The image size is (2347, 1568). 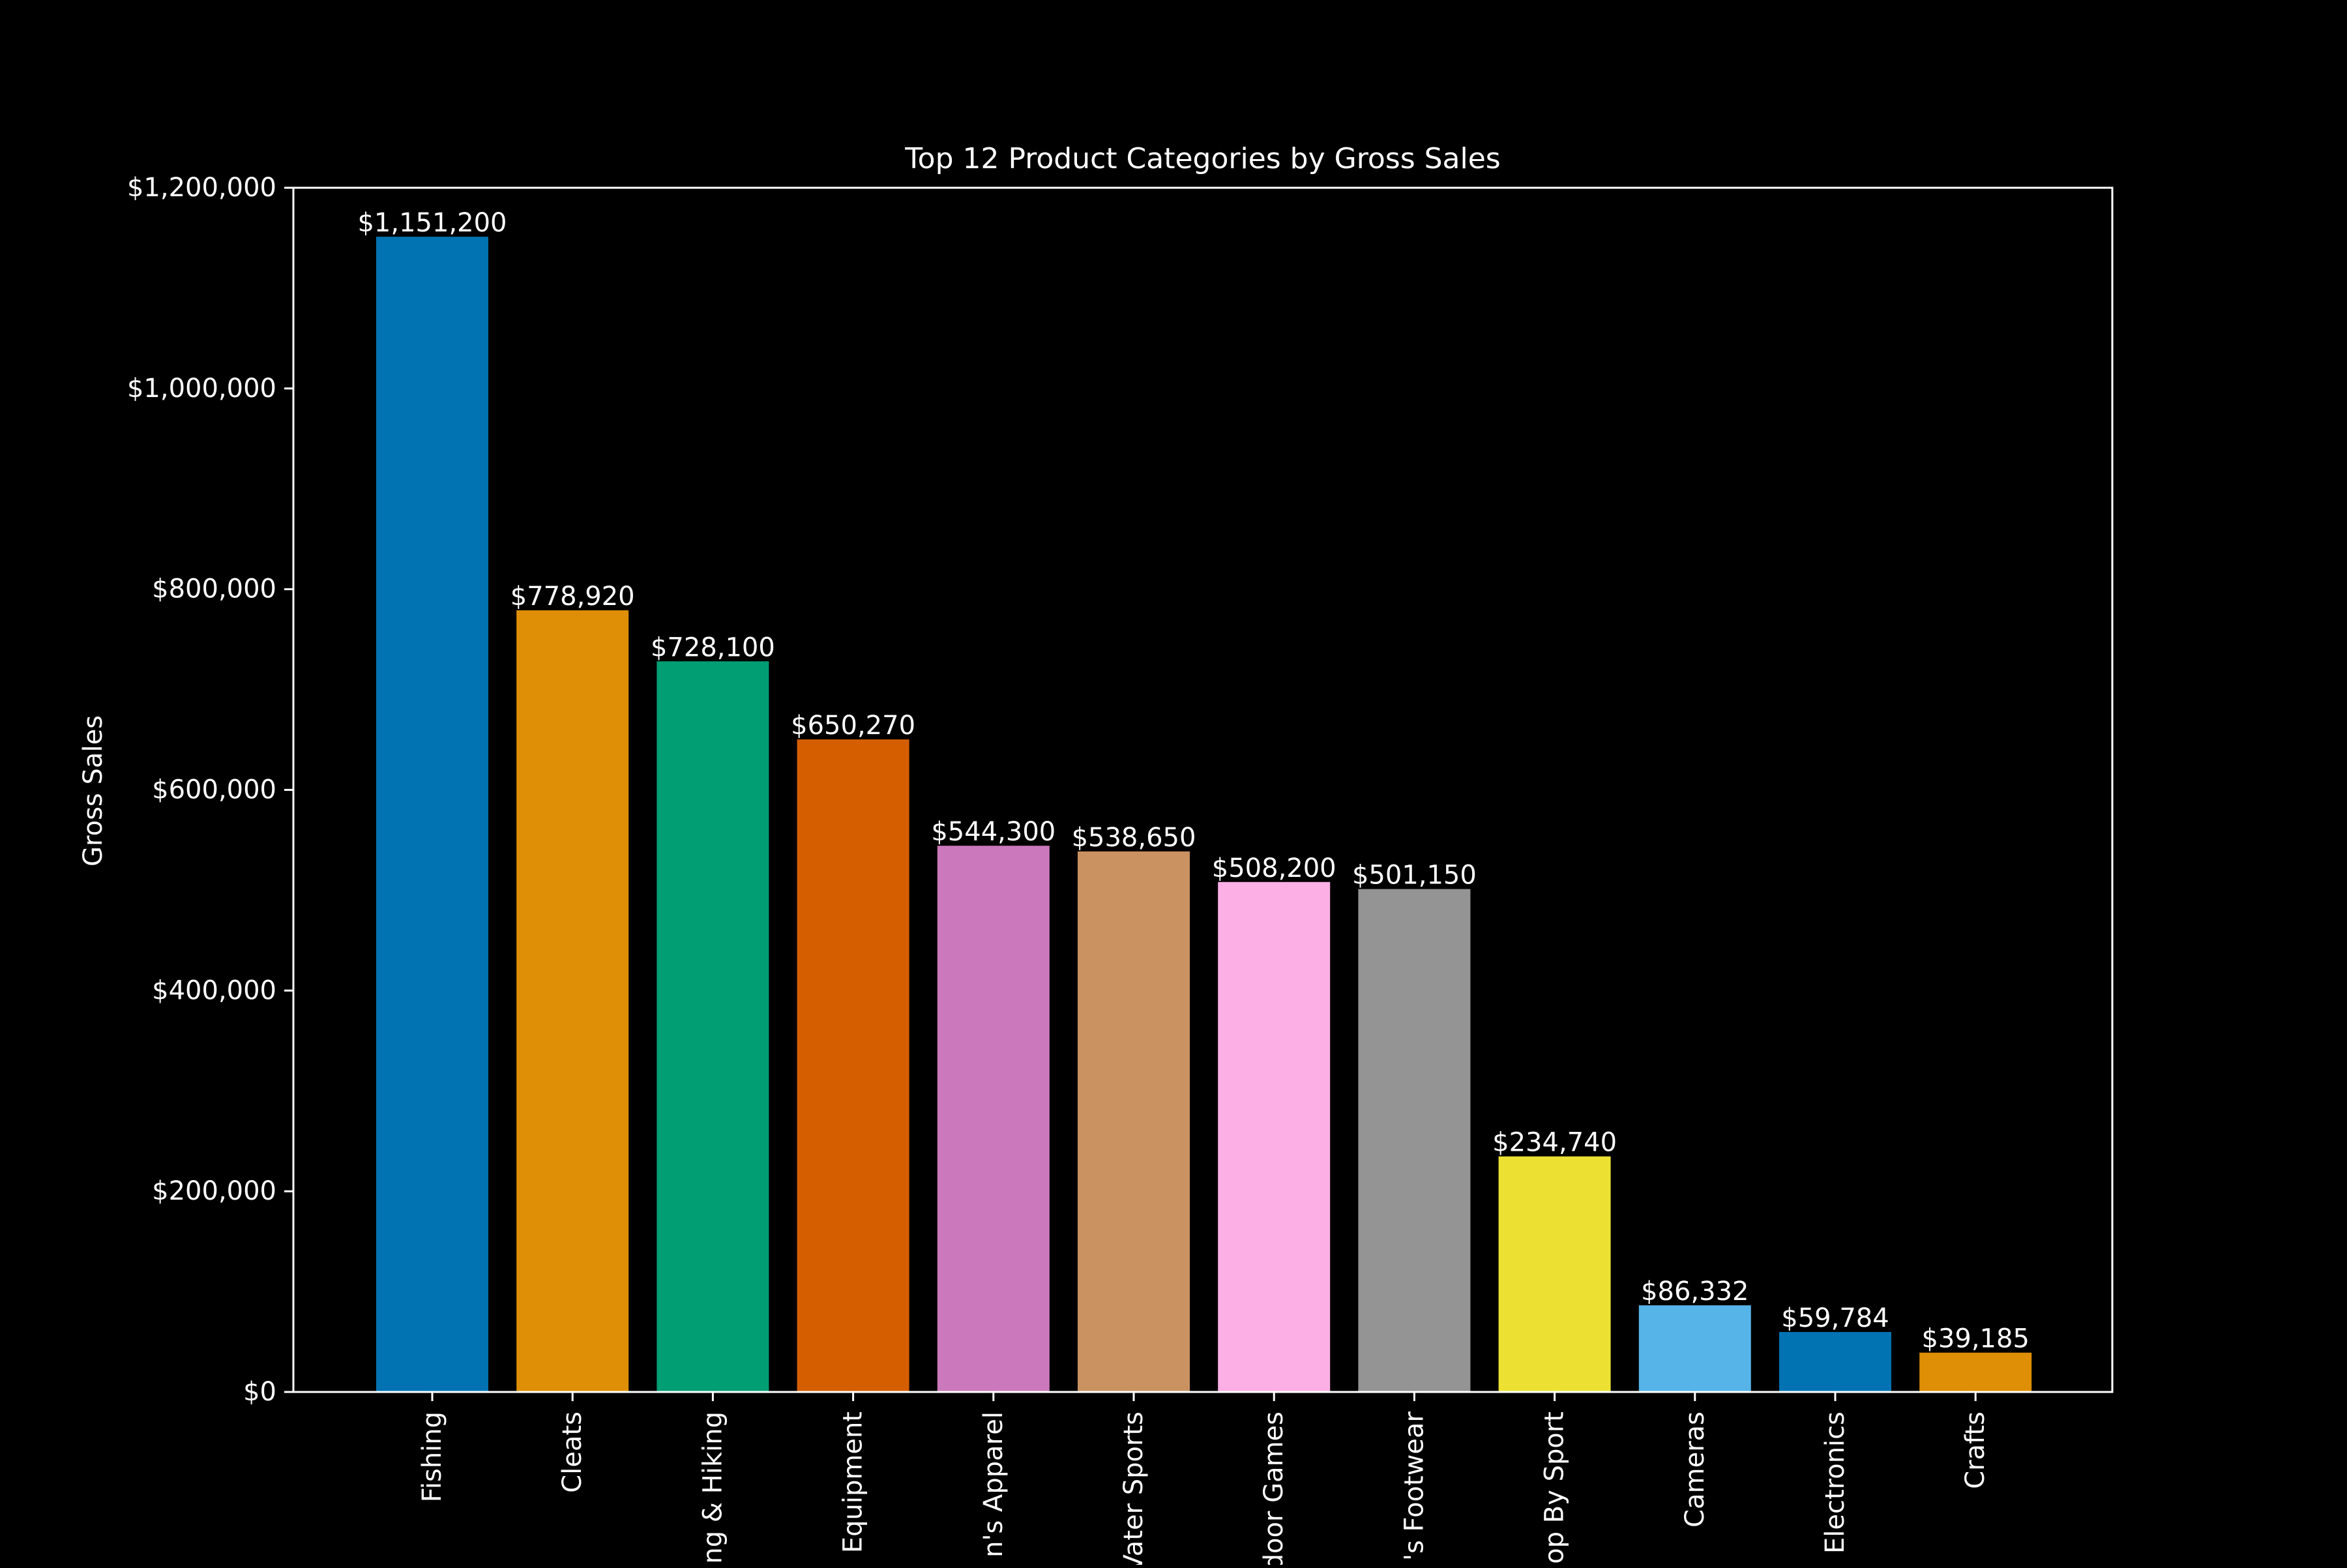 What do you see at coordinates (1975, 1339) in the screenshot?
I see `bar-value-label: $39,185` at bounding box center [1975, 1339].